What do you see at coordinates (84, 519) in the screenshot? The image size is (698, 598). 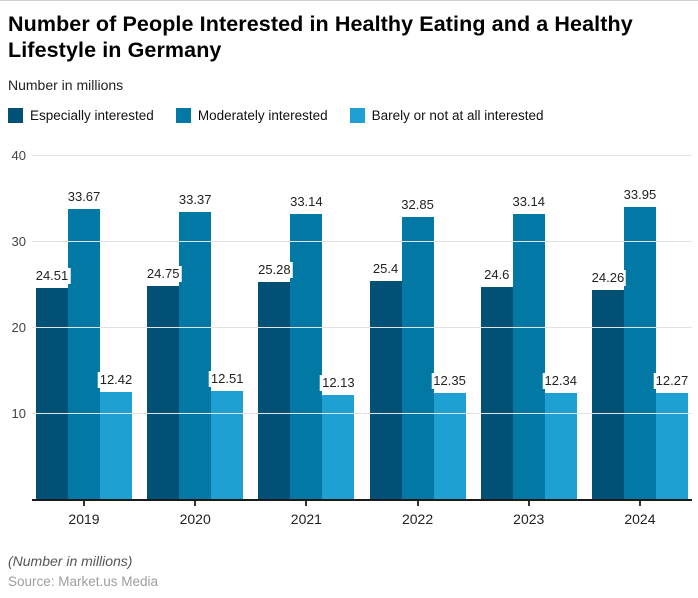 I see `x-axis-label: 2019` at bounding box center [84, 519].